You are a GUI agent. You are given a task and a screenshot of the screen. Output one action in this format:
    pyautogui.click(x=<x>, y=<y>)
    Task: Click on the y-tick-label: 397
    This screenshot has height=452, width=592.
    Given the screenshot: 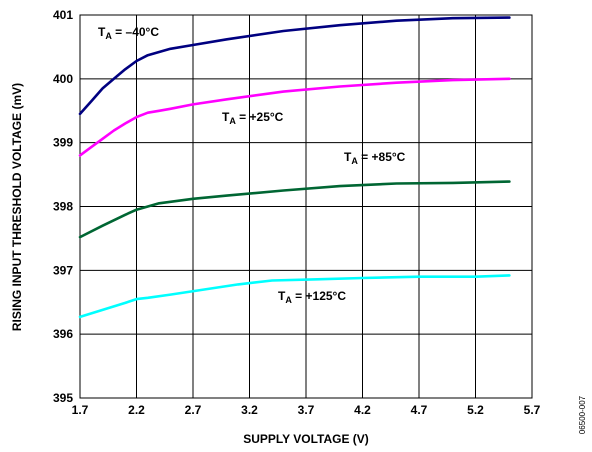 What is the action you would take?
    pyautogui.click(x=63, y=270)
    